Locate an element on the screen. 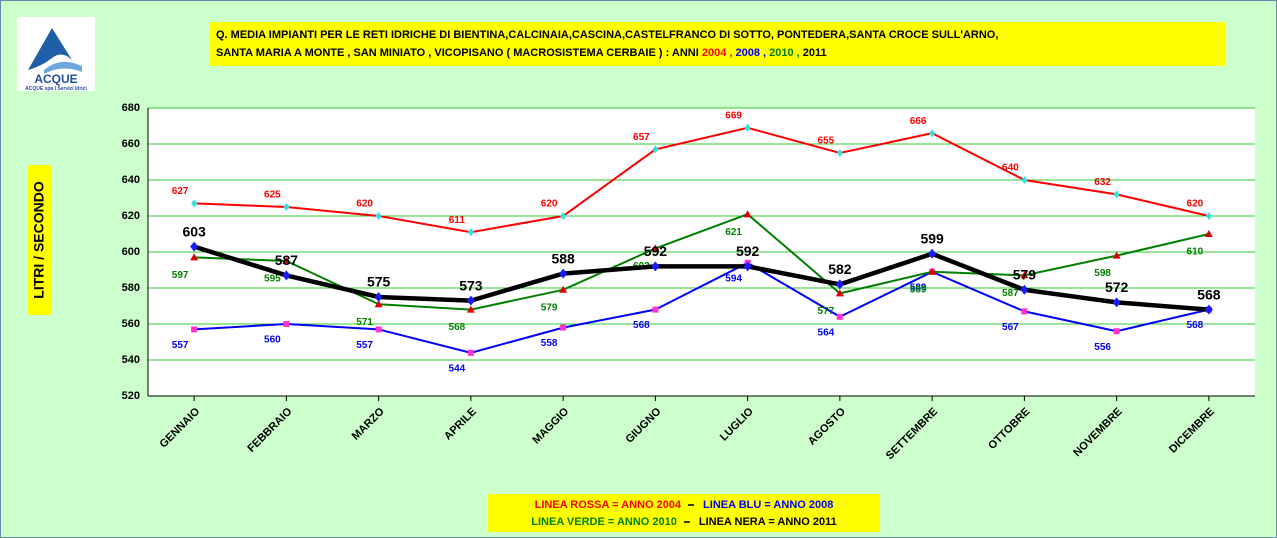 The width and height of the screenshot is (1277, 538). data-label: 577 is located at coordinates (826, 311).